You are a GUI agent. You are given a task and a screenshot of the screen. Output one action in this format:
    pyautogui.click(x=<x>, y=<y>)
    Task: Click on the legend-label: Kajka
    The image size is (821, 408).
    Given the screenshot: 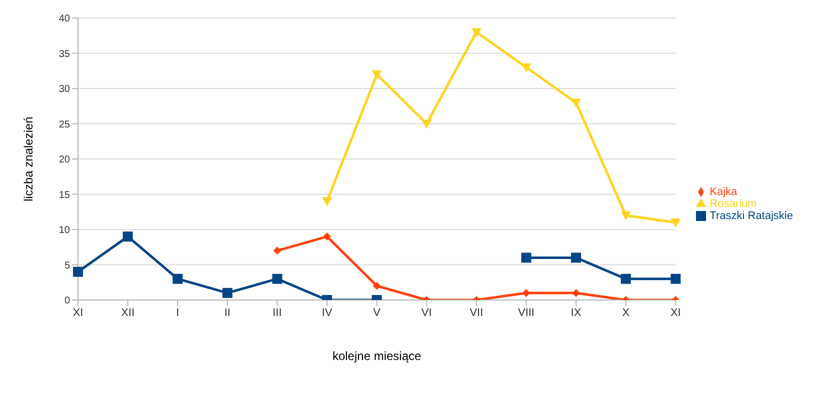 What is the action you would take?
    pyautogui.click(x=724, y=192)
    